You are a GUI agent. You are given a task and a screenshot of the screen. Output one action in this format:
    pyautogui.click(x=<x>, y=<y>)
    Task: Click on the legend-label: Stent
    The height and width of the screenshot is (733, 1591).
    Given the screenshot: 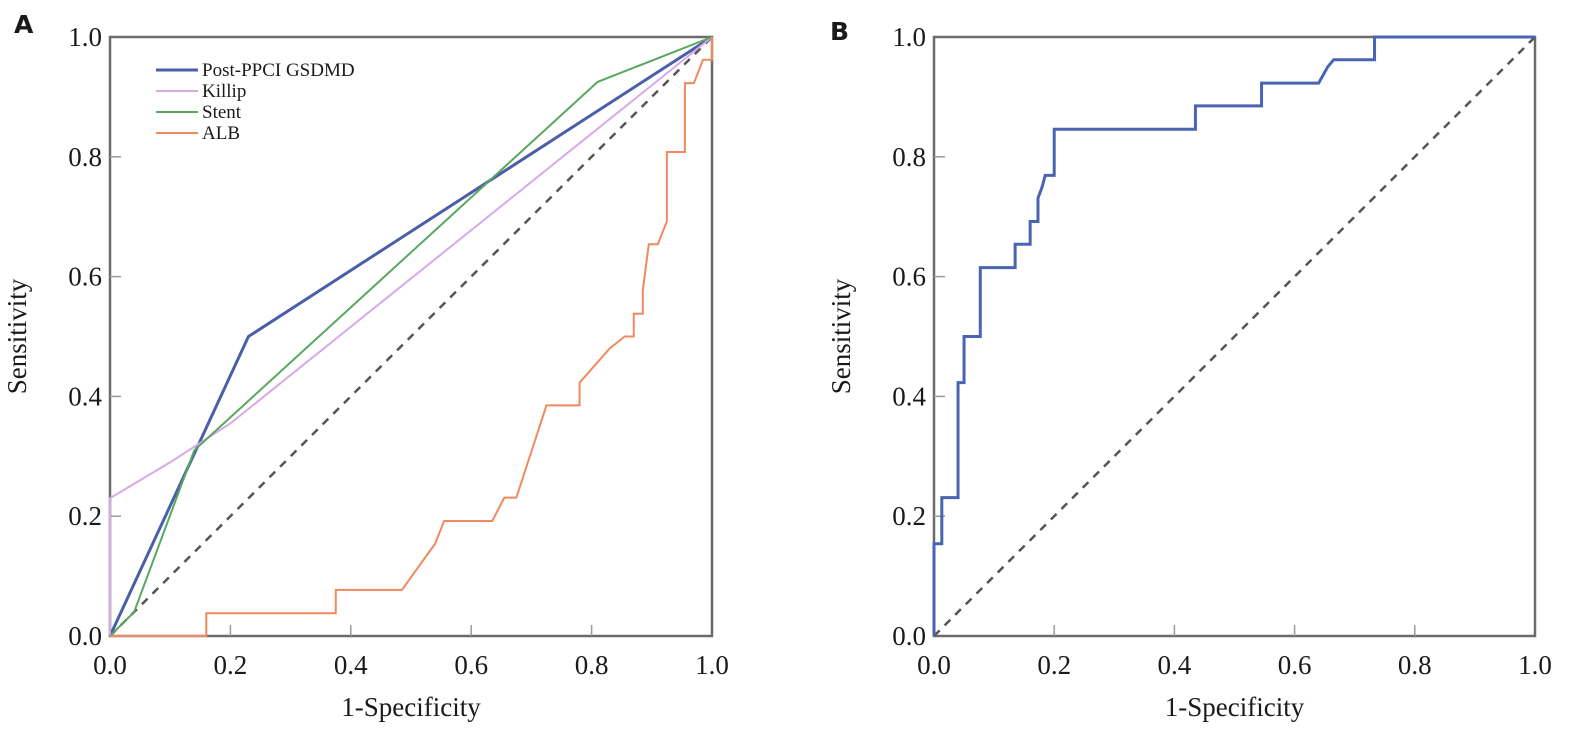 What is the action you would take?
    pyautogui.click(x=222, y=112)
    